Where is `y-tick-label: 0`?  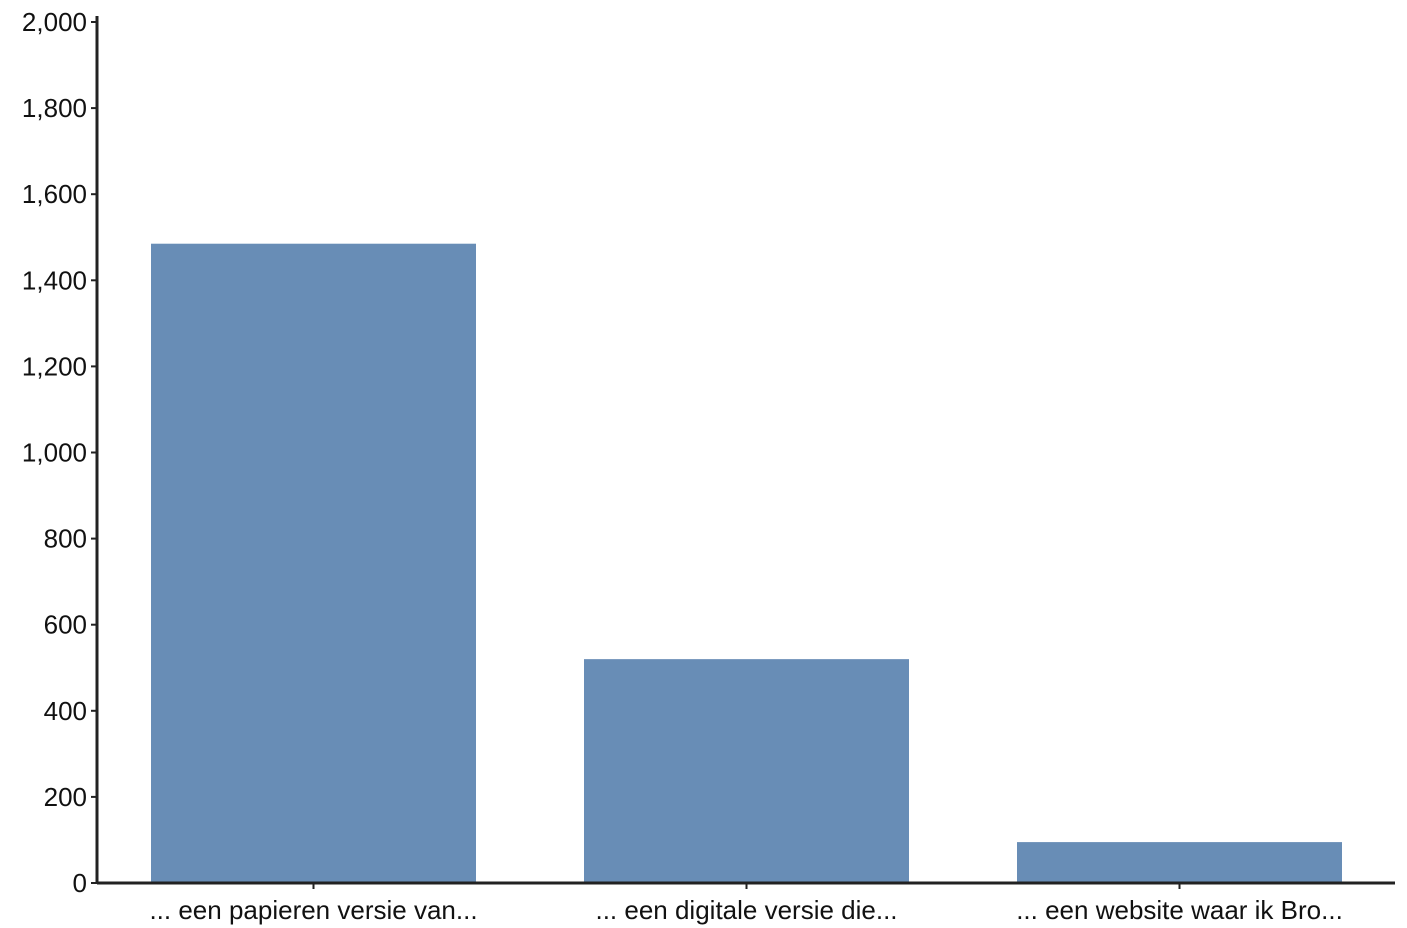
y-tick-label: 0 is located at coordinates (80, 883).